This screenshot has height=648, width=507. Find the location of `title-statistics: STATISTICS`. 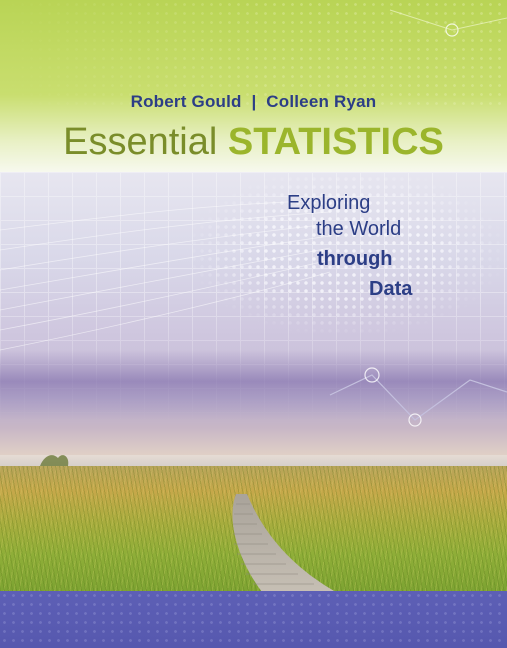

title-statistics: STATISTICS is located at coordinates (335, 142).